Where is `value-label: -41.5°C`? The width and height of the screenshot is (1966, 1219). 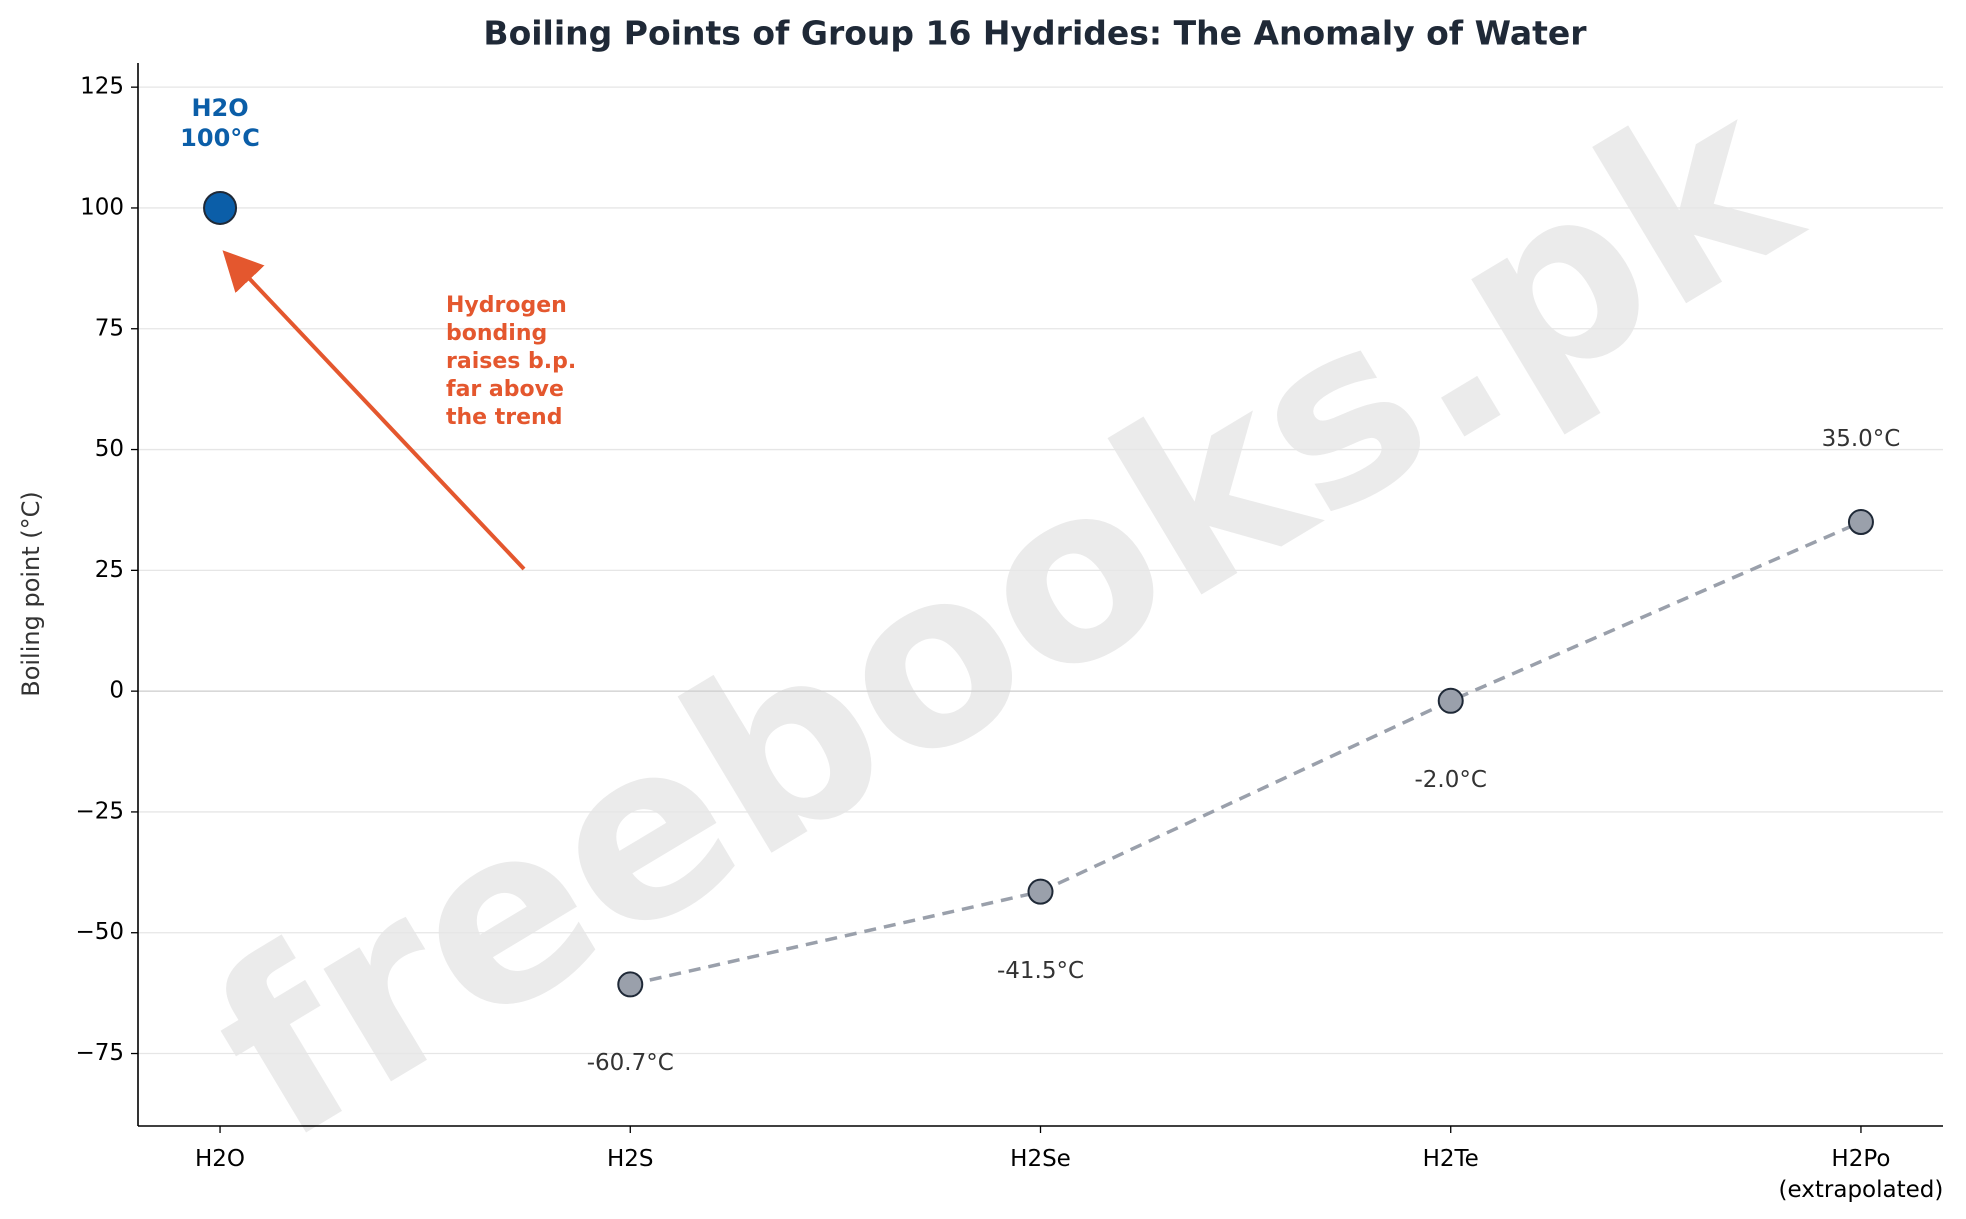
value-label: -41.5°C is located at coordinates (1040, 970).